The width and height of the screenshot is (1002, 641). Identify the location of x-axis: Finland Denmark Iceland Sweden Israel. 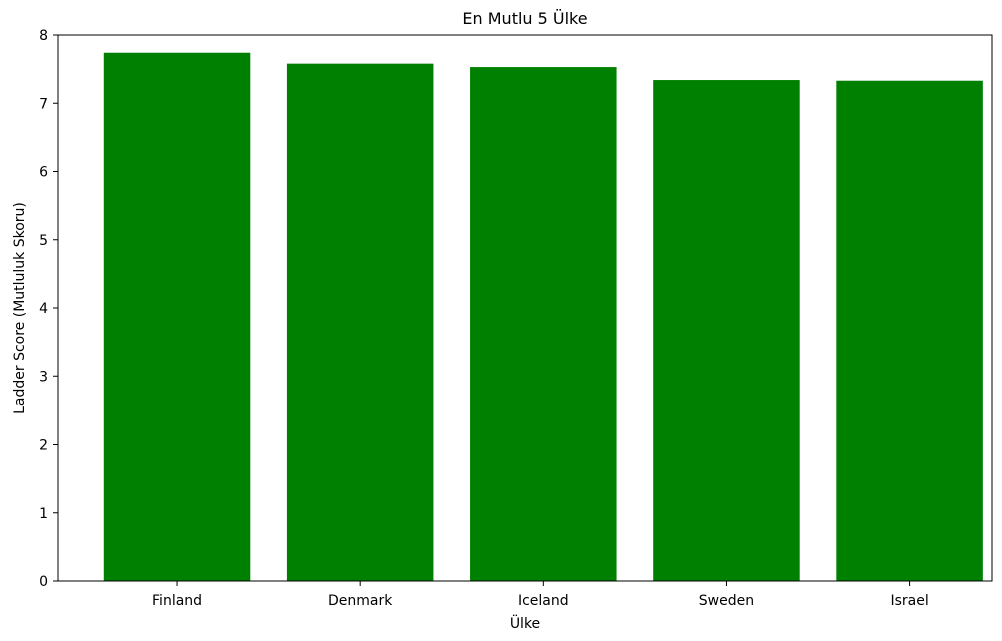
(540, 595).